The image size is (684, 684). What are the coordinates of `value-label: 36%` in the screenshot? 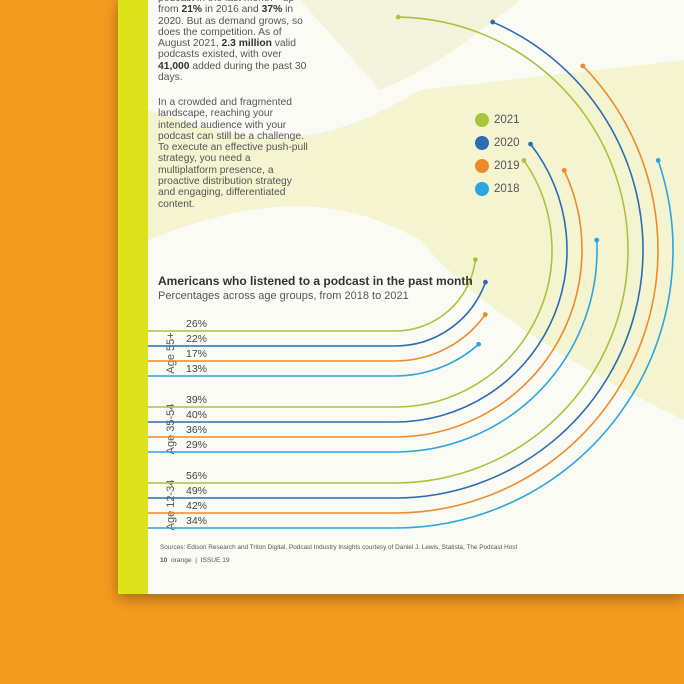 It's located at (196, 430).